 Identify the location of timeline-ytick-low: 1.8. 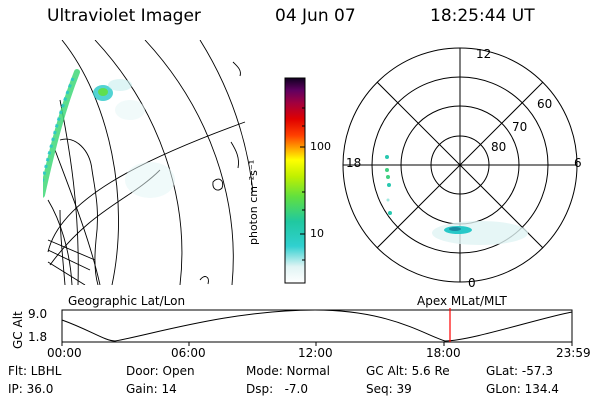
(38, 337).